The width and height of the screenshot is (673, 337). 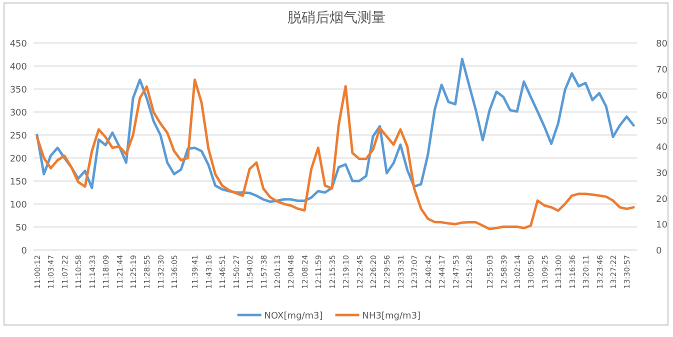 I want to click on y2-tick-label: 30, so click(x=662, y=173).